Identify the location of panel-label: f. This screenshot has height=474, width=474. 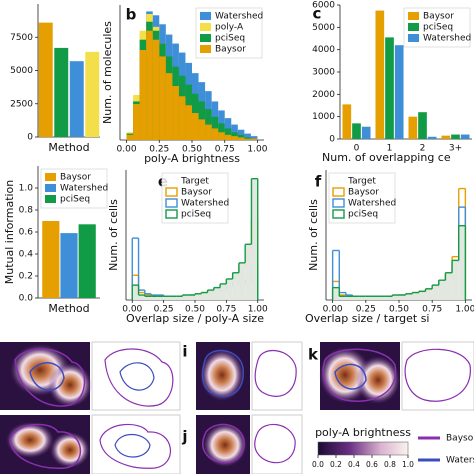
(318, 182).